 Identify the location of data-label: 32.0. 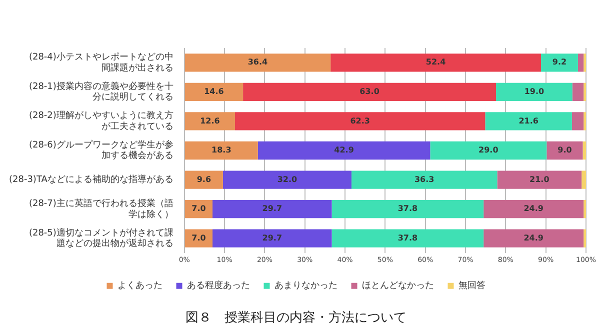
(287, 179).